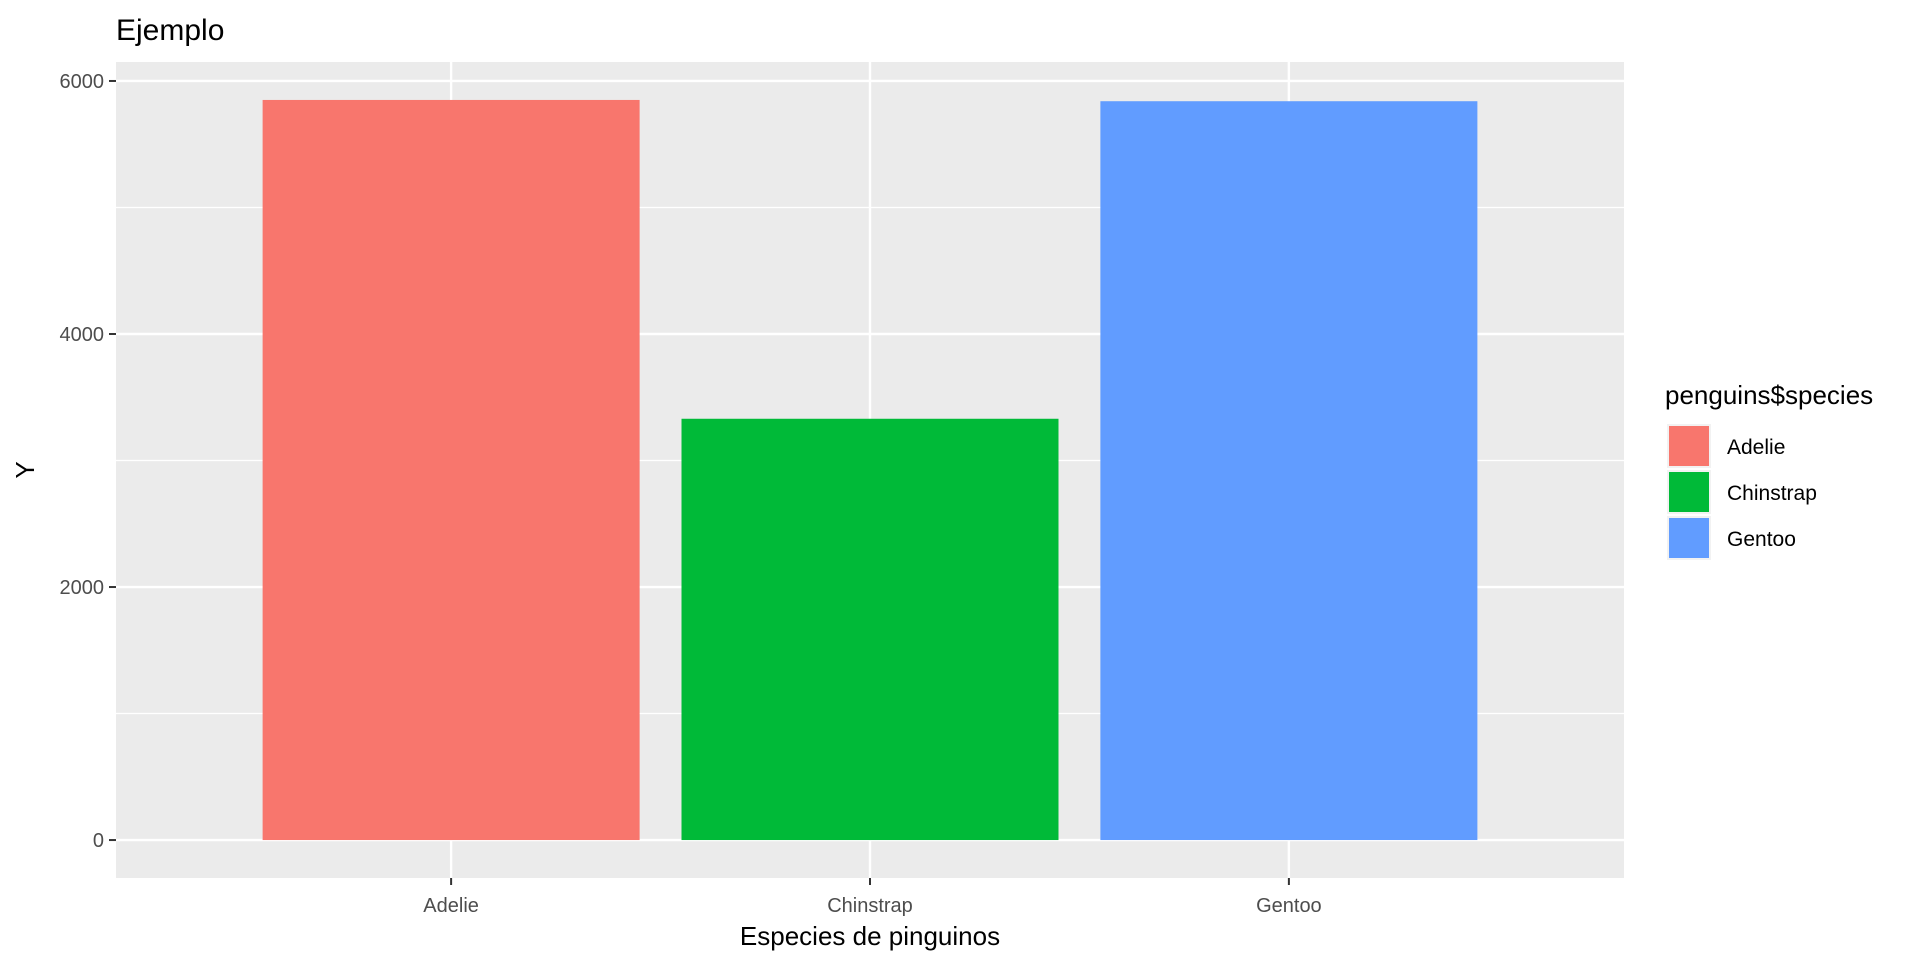 The image size is (1920, 960). Describe the element at coordinates (25, 469) in the screenshot. I see `y-axis-title: Y` at that location.